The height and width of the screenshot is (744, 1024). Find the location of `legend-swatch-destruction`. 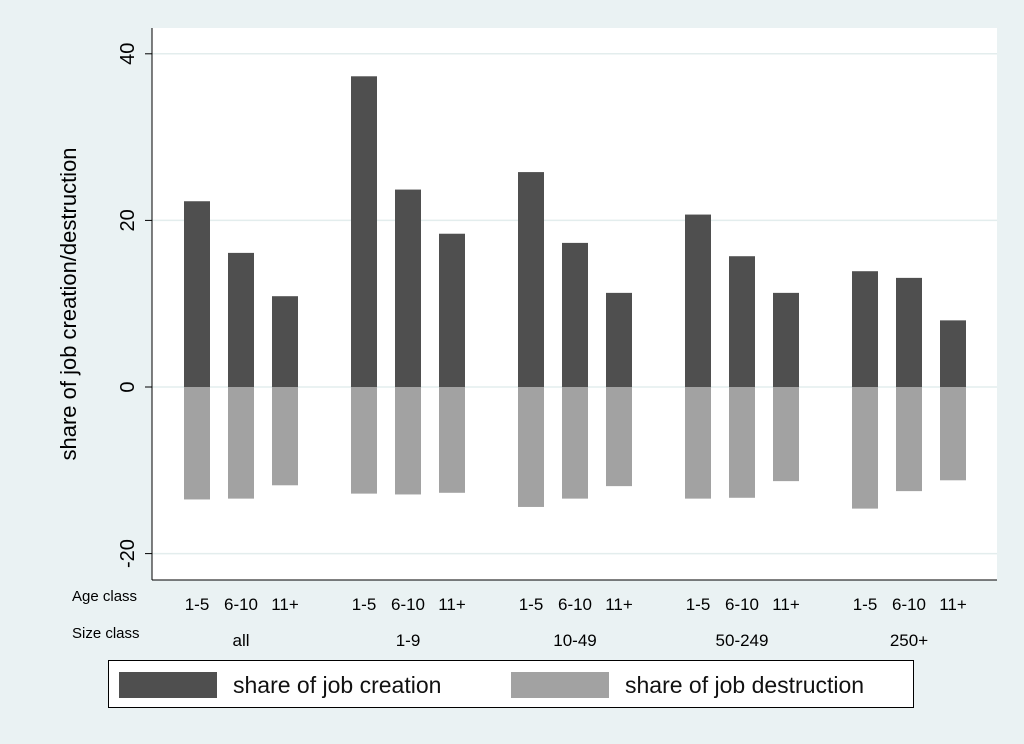

legend-swatch-destruction is located at coordinates (560, 685).